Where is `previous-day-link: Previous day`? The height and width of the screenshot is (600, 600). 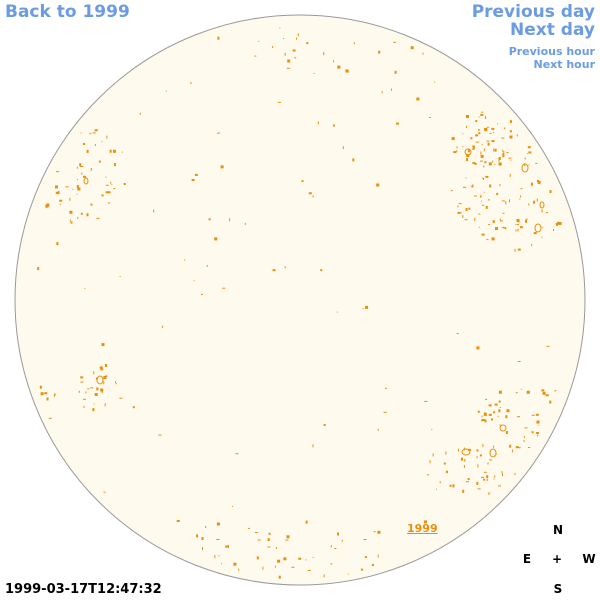
previous-day-link: Previous day is located at coordinates (533, 12).